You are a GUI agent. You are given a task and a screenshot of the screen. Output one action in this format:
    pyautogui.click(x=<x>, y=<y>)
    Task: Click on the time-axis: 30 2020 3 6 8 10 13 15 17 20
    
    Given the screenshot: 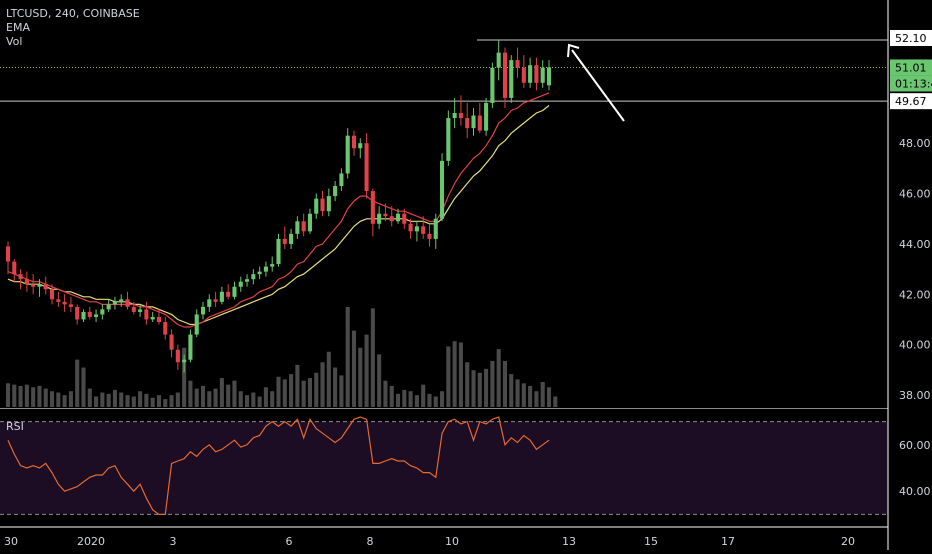 What is the action you would take?
    pyautogui.click(x=429, y=541)
    